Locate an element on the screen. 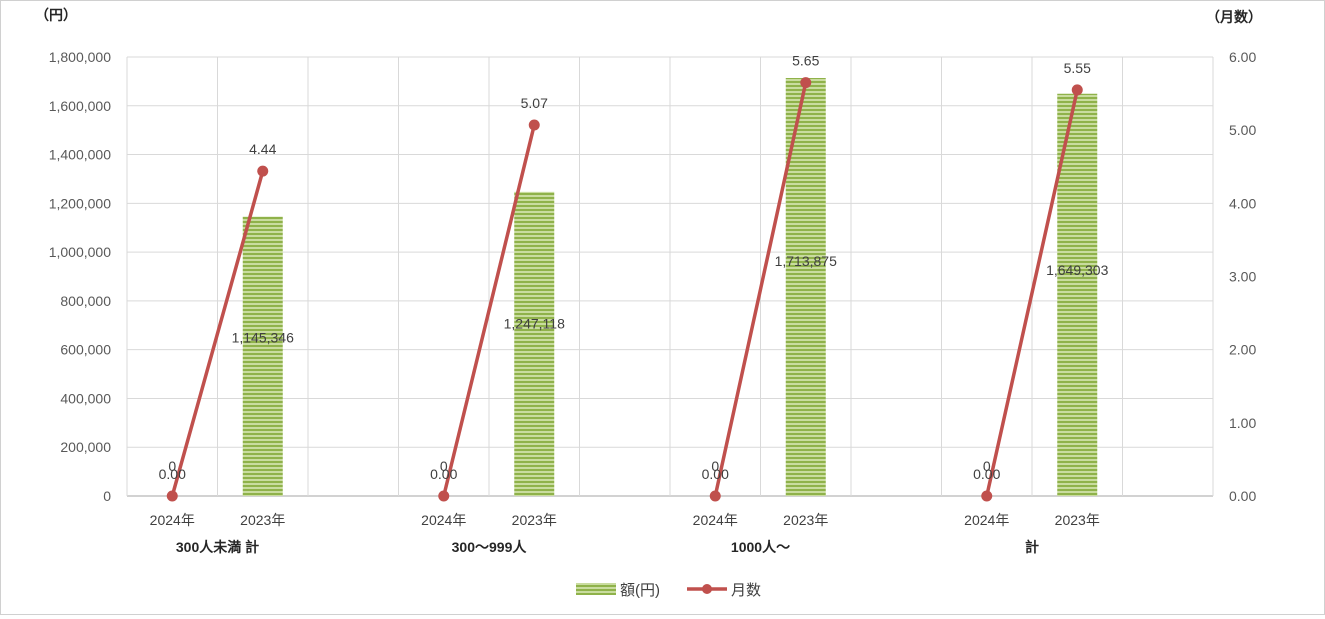 The image size is (1325, 619). left-axis-unit: （円） is located at coordinates (56, 15).